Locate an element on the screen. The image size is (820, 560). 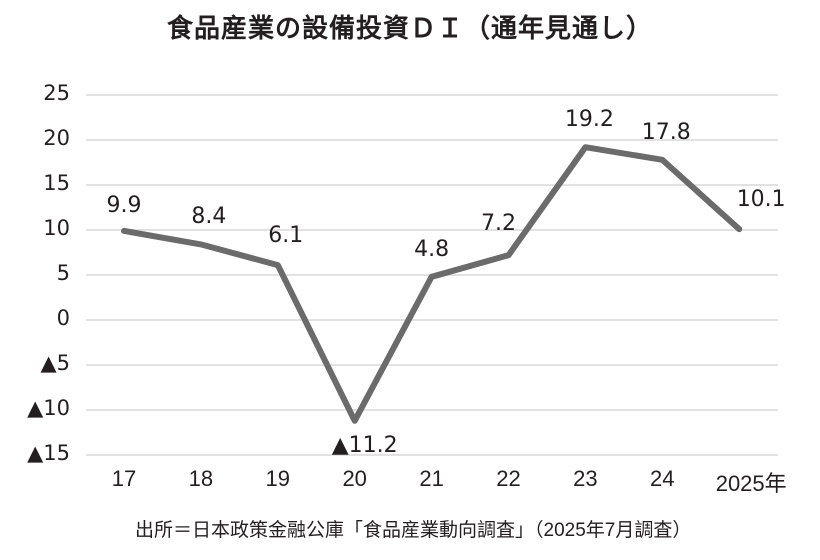
x-tick-label: 18 is located at coordinates (201, 478).